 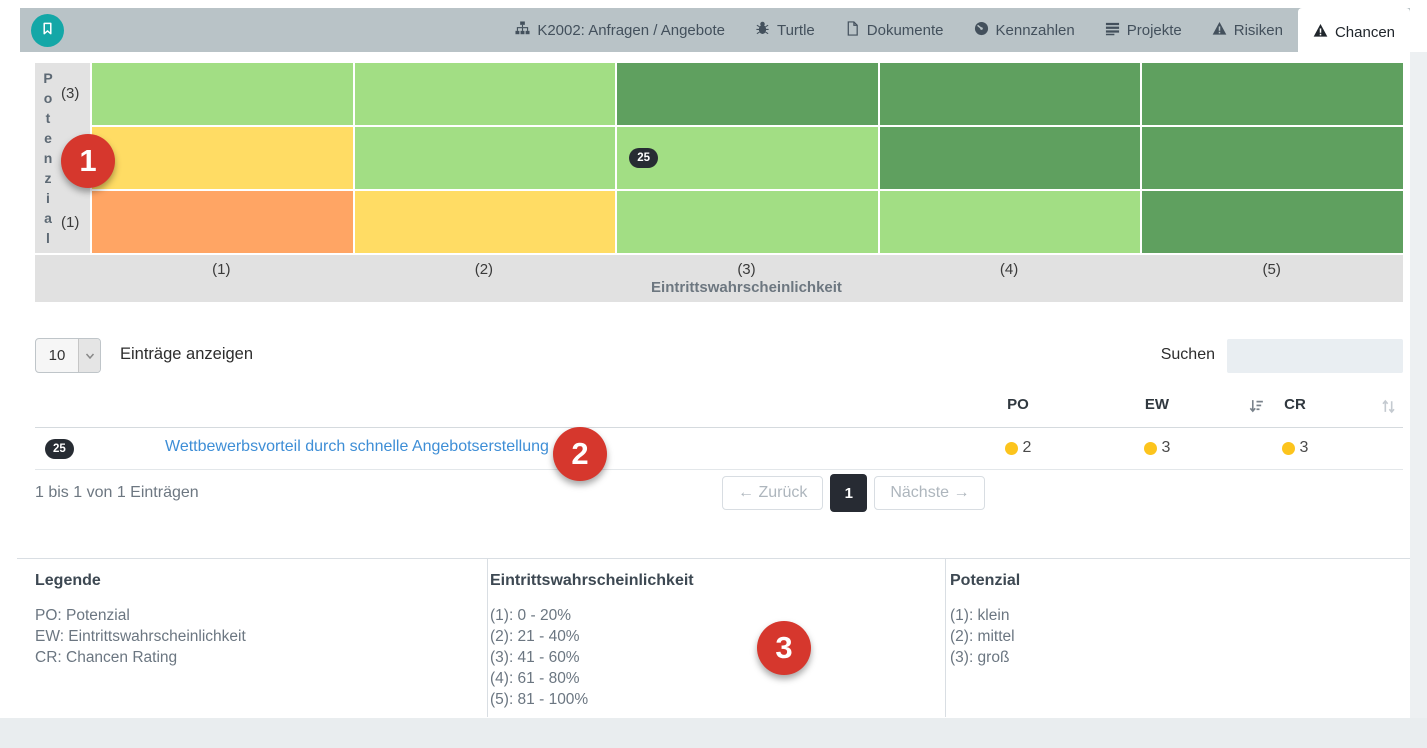 I want to click on nav-tab-label: Kennzahlen, so click(x=1035, y=30).